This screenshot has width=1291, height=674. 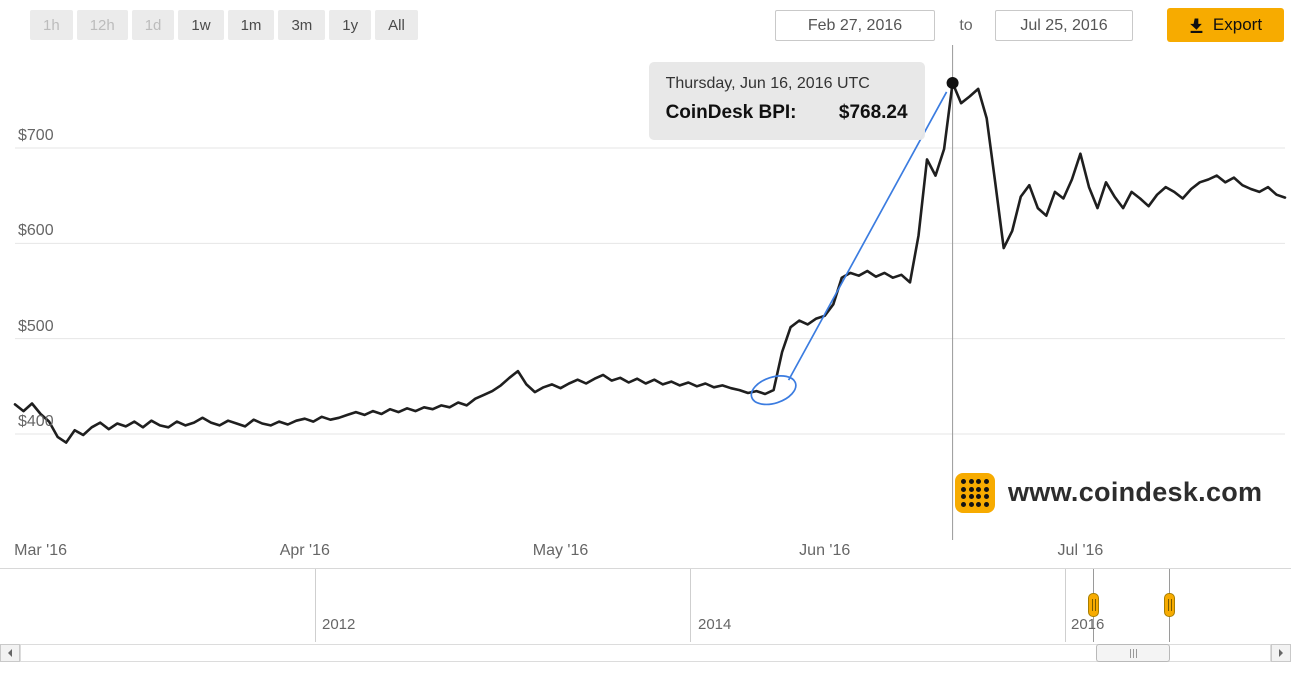 I want to click on range-button-1w: 1w, so click(x=201, y=25).